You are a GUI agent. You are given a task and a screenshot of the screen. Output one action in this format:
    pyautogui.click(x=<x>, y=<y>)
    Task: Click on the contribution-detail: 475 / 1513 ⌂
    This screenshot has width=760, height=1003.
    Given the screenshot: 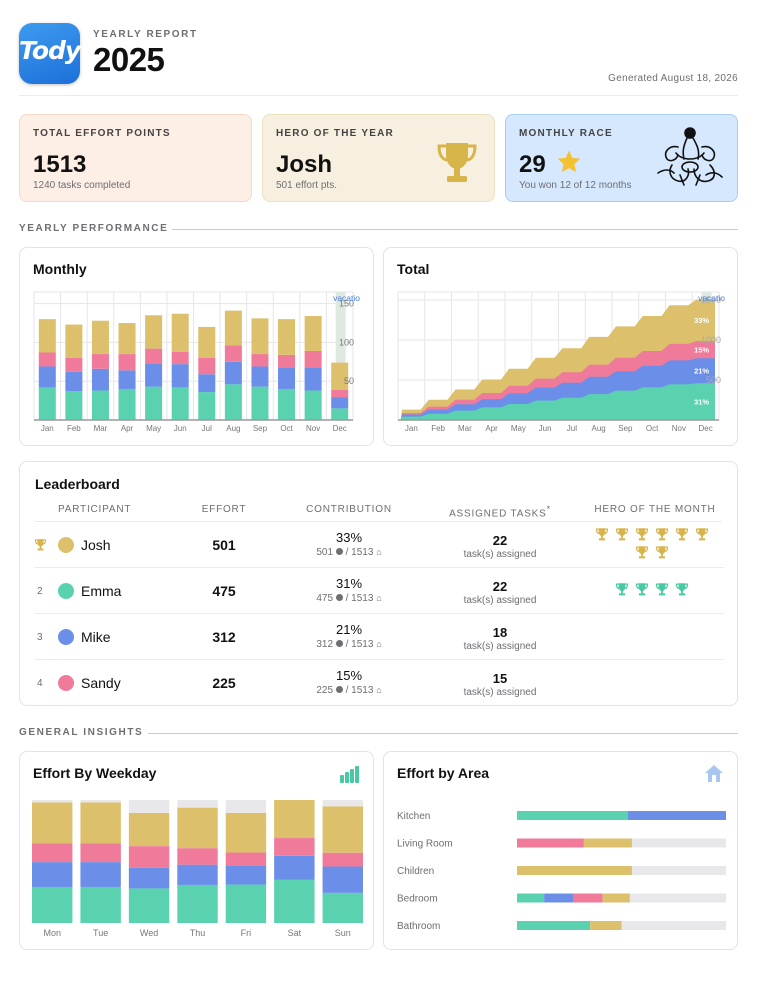 What is the action you would take?
    pyautogui.click(x=349, y=598)
    